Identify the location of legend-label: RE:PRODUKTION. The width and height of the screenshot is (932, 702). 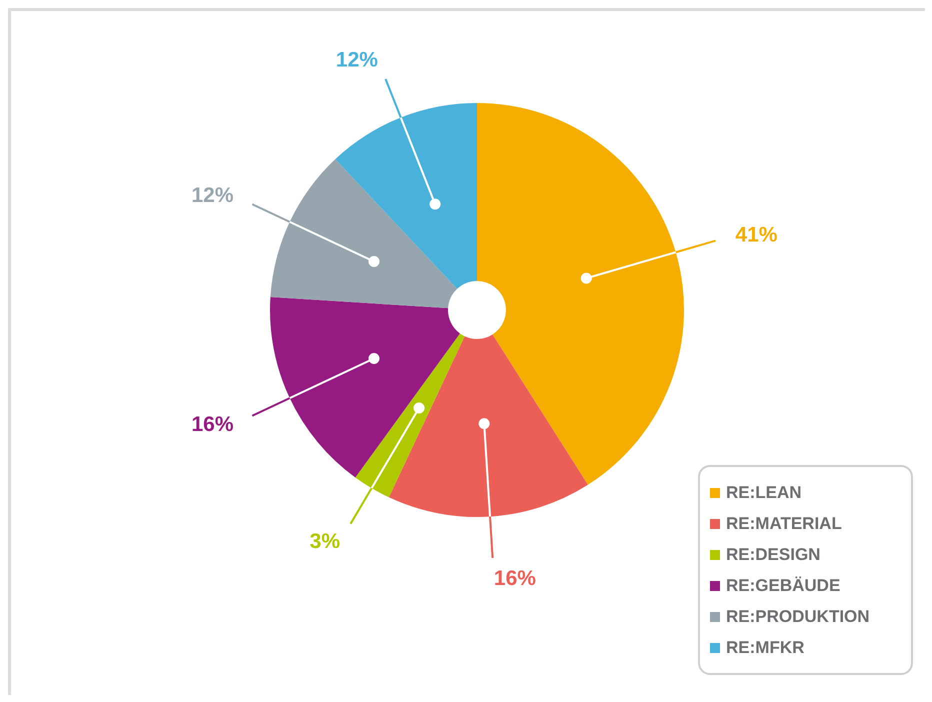
(798, 617).